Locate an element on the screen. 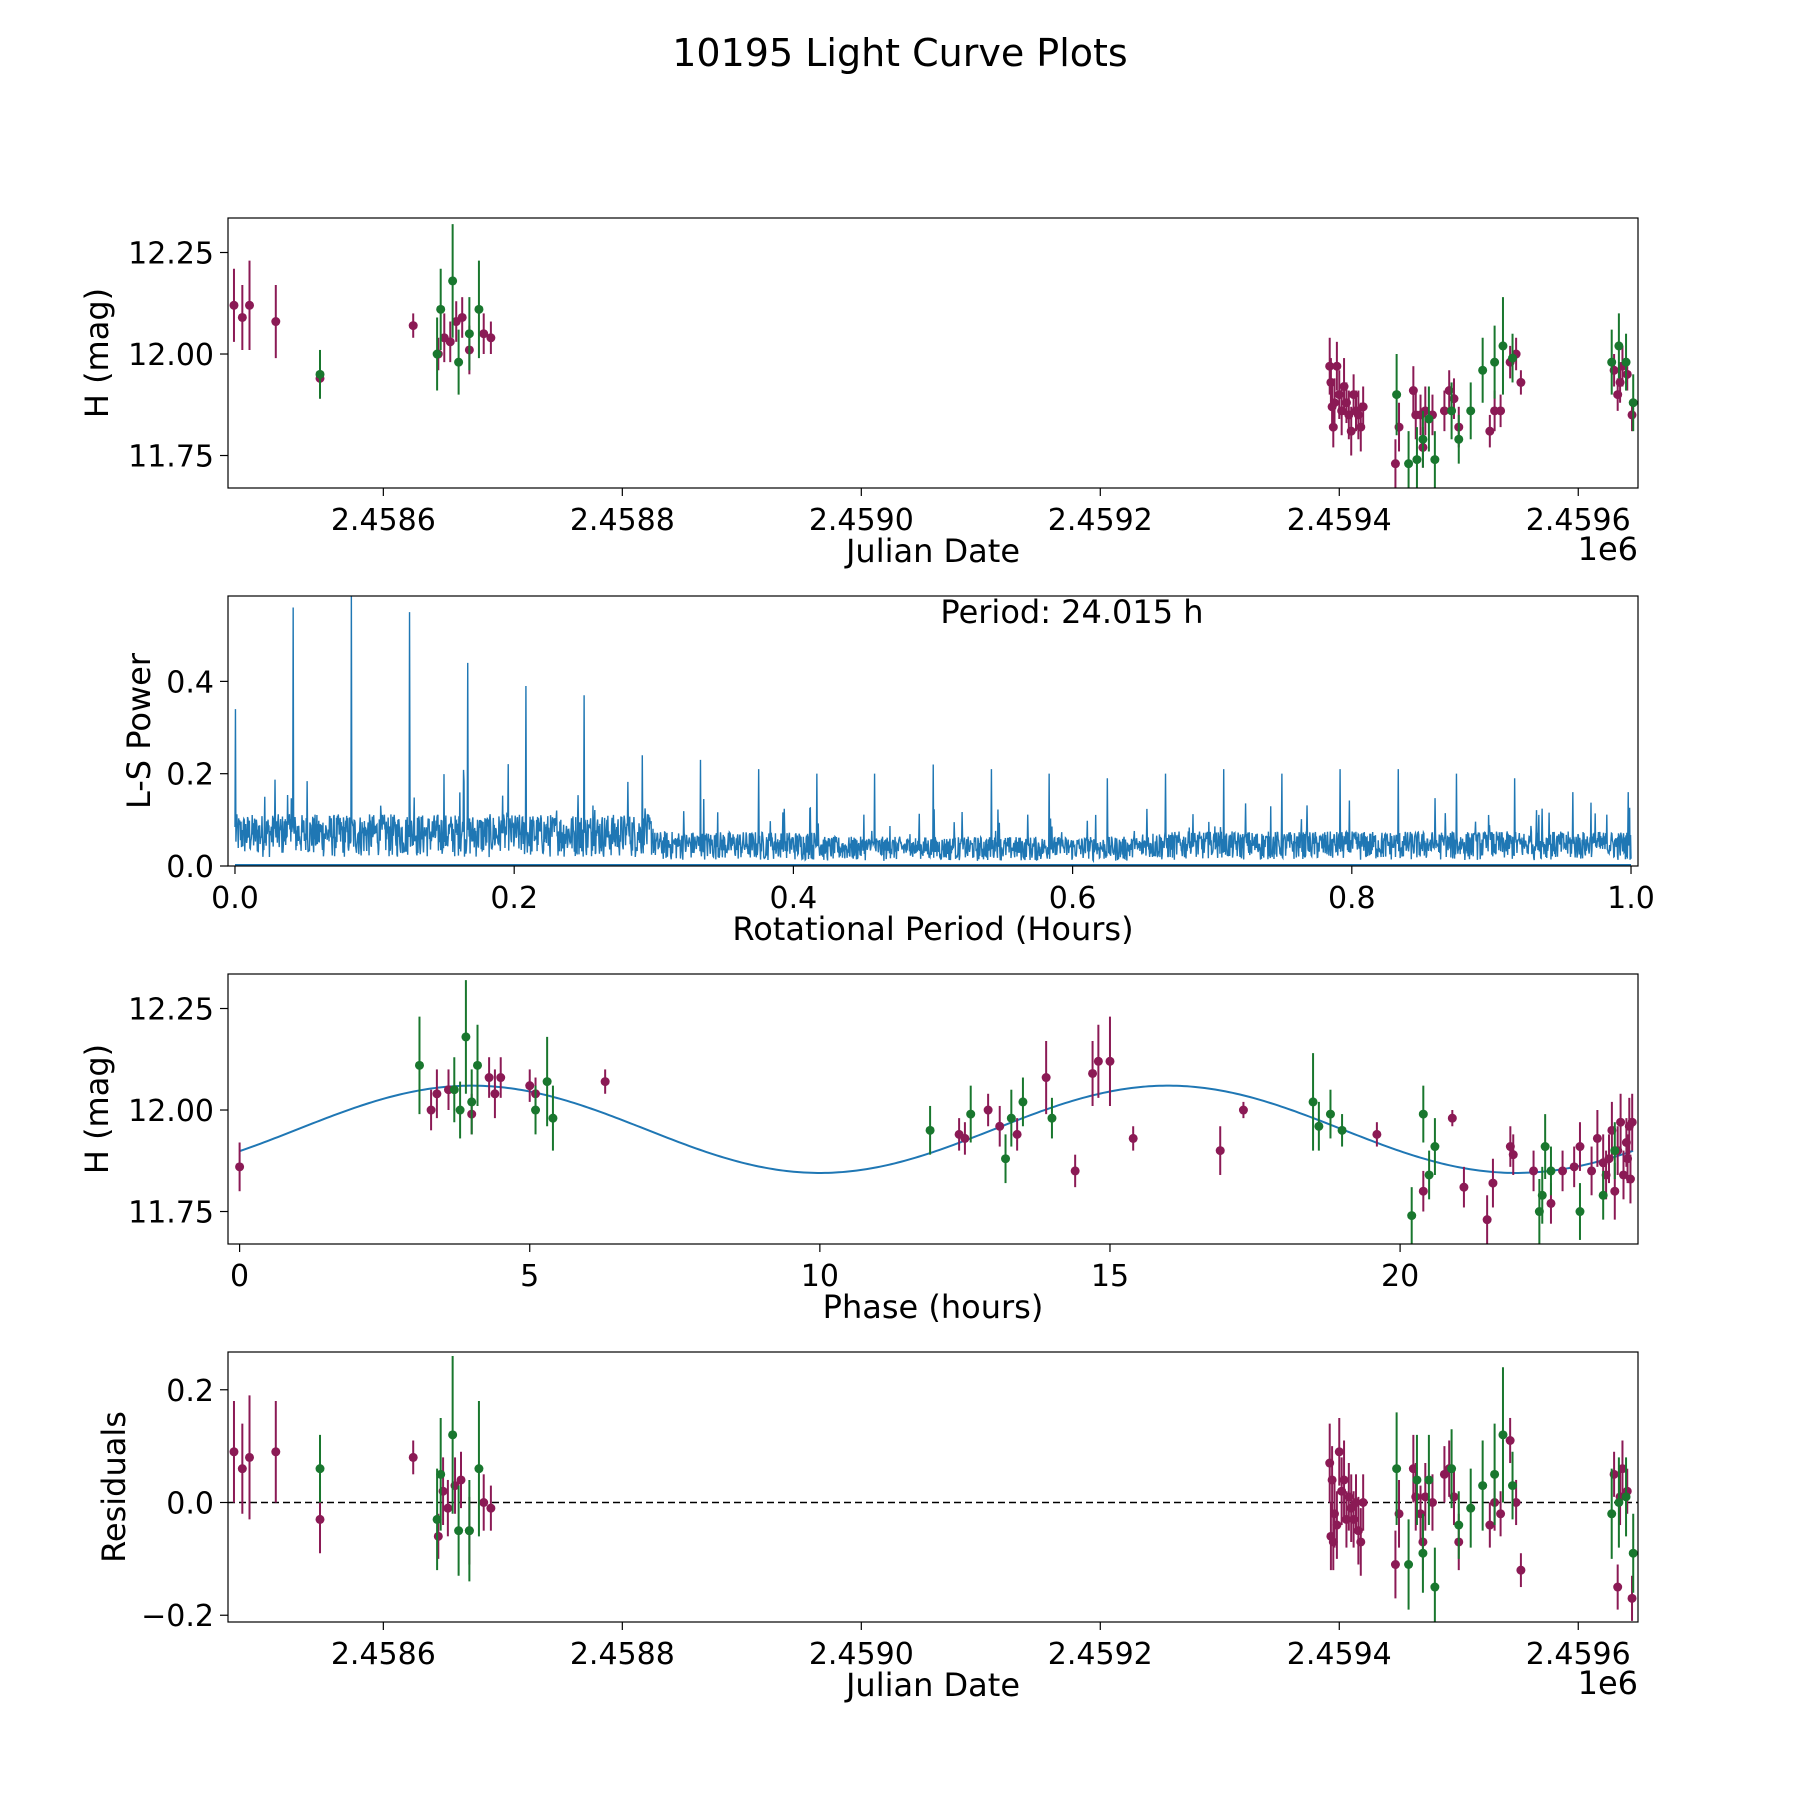 This screenshot has width=1800, height=1800. x-tick-label: 0 is located at coordinates (239, 1276).